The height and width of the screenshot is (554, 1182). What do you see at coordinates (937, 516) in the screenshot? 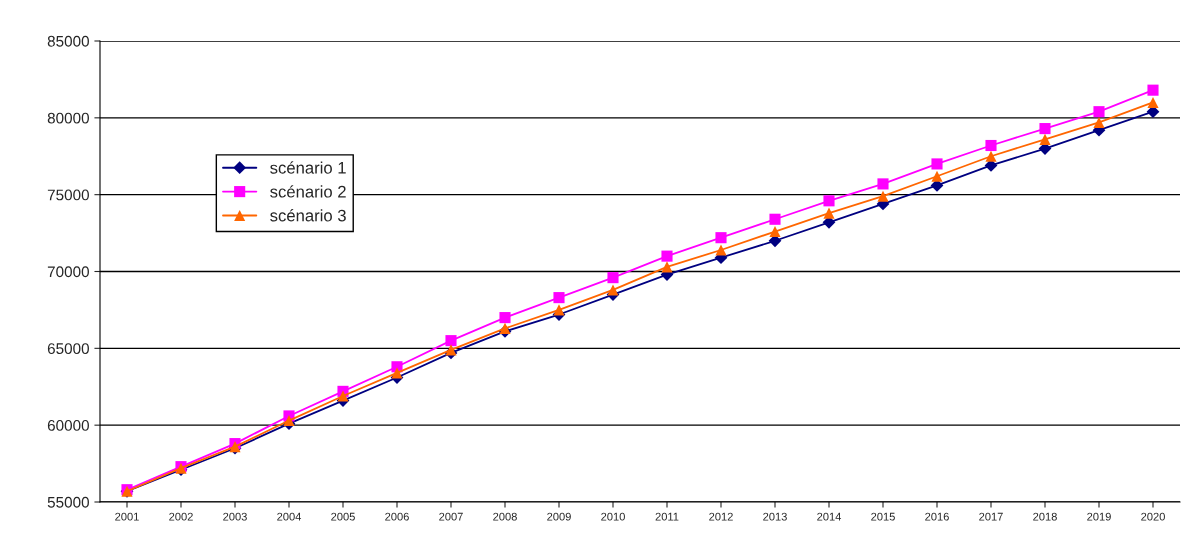
I see `x-tick-label: 2016` at bounding box center [937, 516].